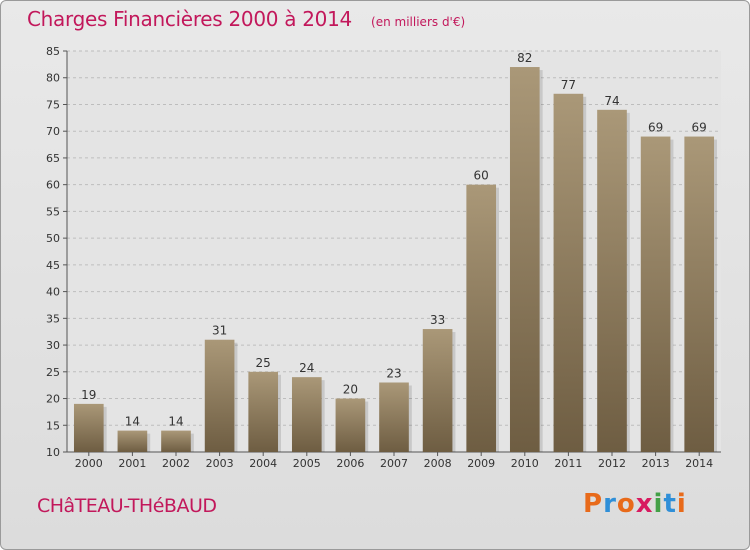 The height and width of the screenshot is (550, 750). I want to click on x-tick-label: 2014, so click(699, 463).